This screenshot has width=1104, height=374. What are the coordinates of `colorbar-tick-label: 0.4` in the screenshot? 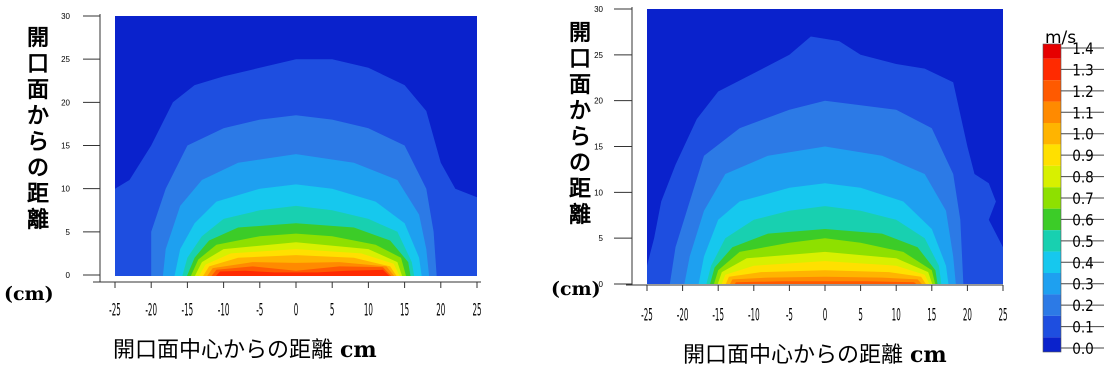 It's located at (1083, 263).